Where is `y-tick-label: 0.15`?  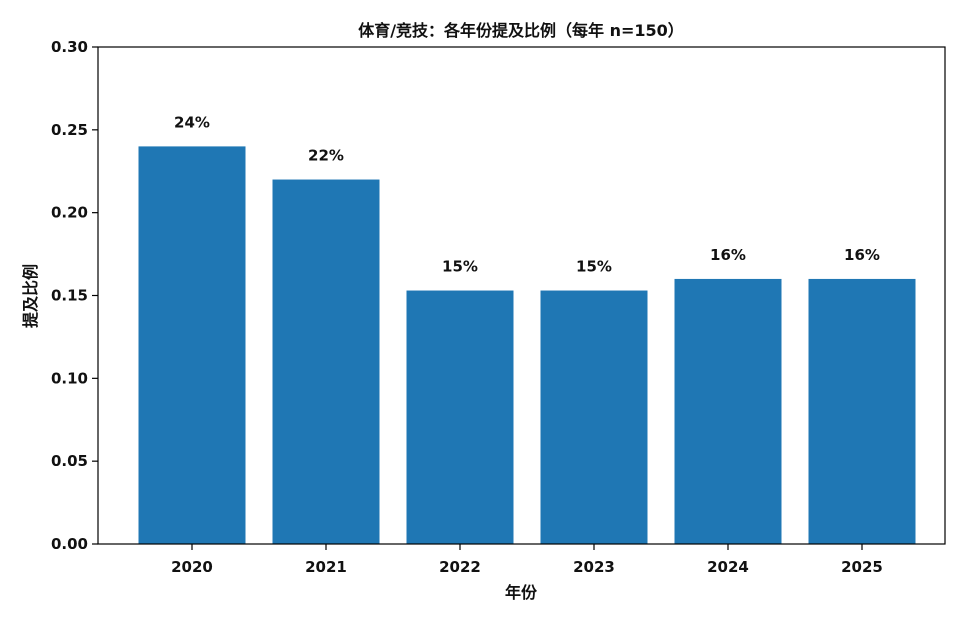 y-tick-label: 0.15 is located at coordinates (69, 296).